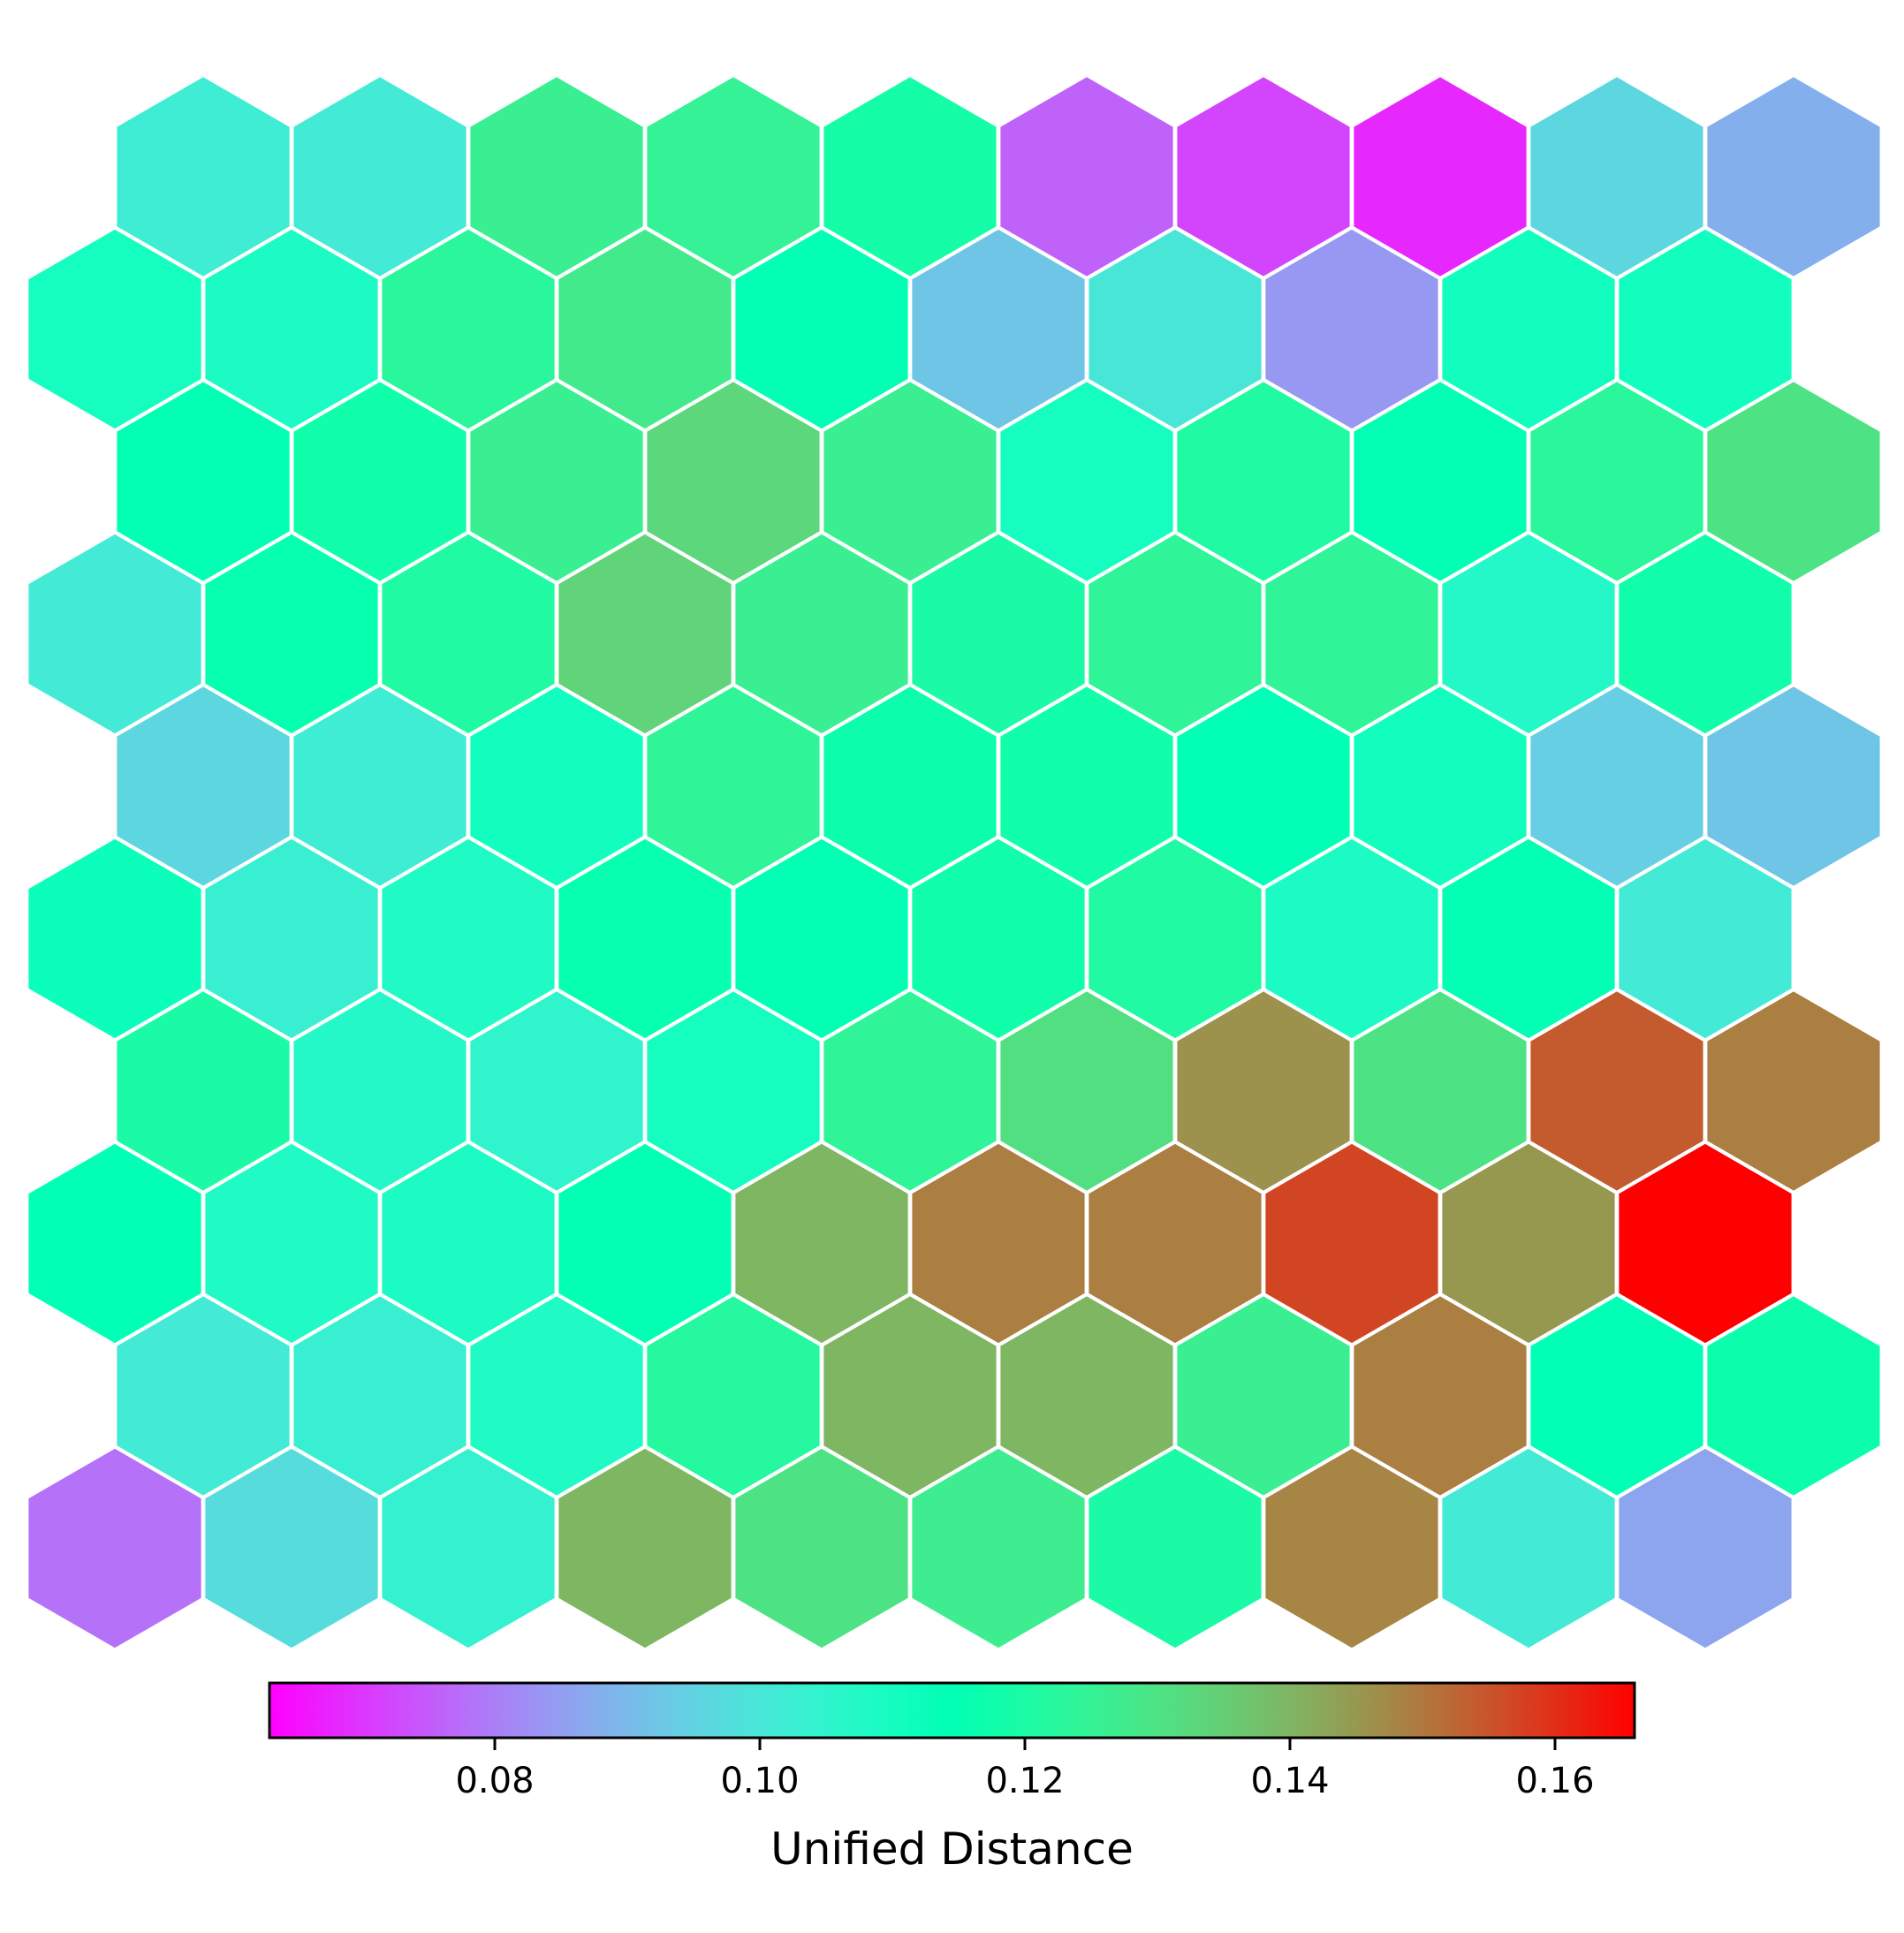 Image resolution: width=1904 pixels, height=1933 pixels. I want to click on colorbar-label: Unified Distance, so click(952, 1849).